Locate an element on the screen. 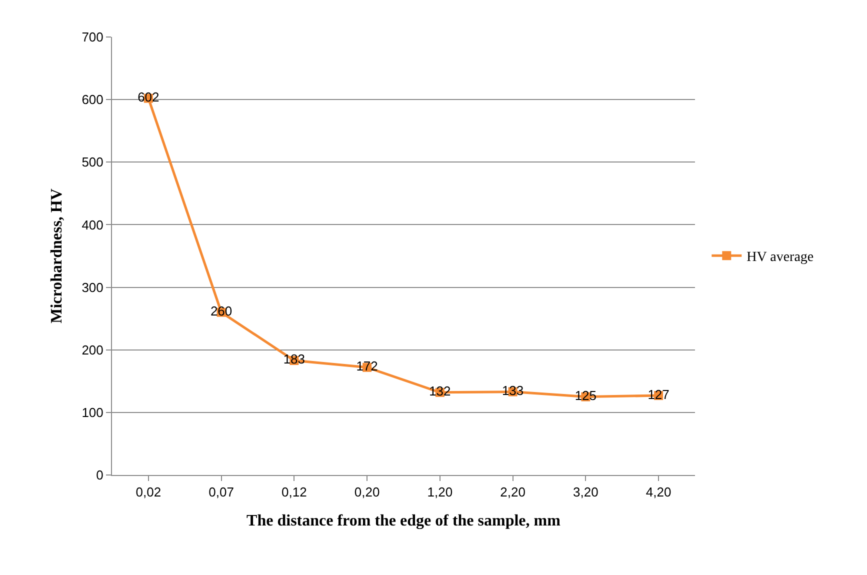 The height and width of the screenshot is (575, 867). x-tick-label: 0,12 is located at coordinates (294, 492).